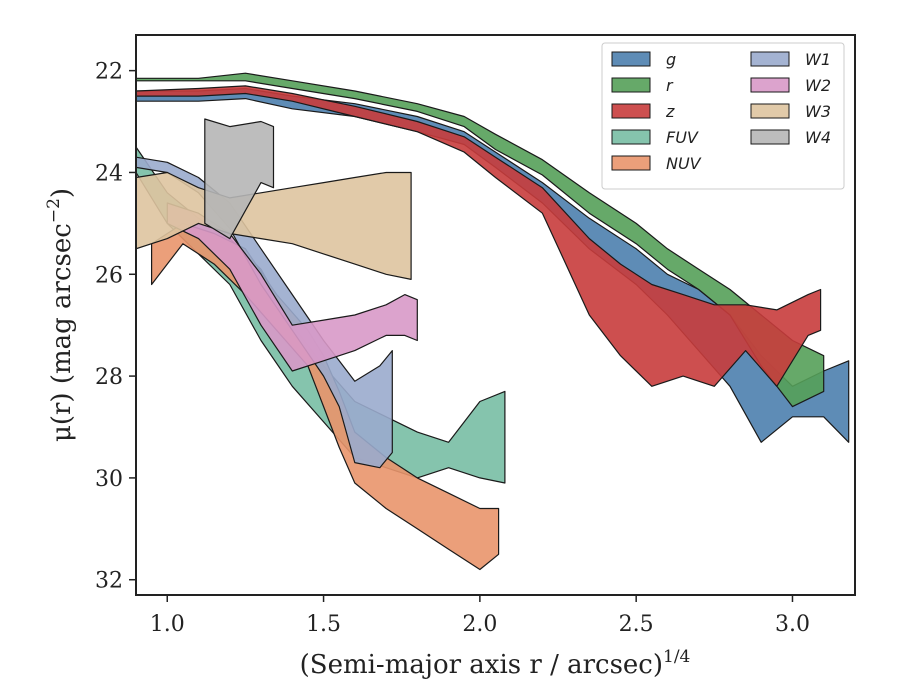  Describe the element at coordinates (115, 327) in the screenshot. I see `y-axis: 22 24 26 28 30 32` at that location.